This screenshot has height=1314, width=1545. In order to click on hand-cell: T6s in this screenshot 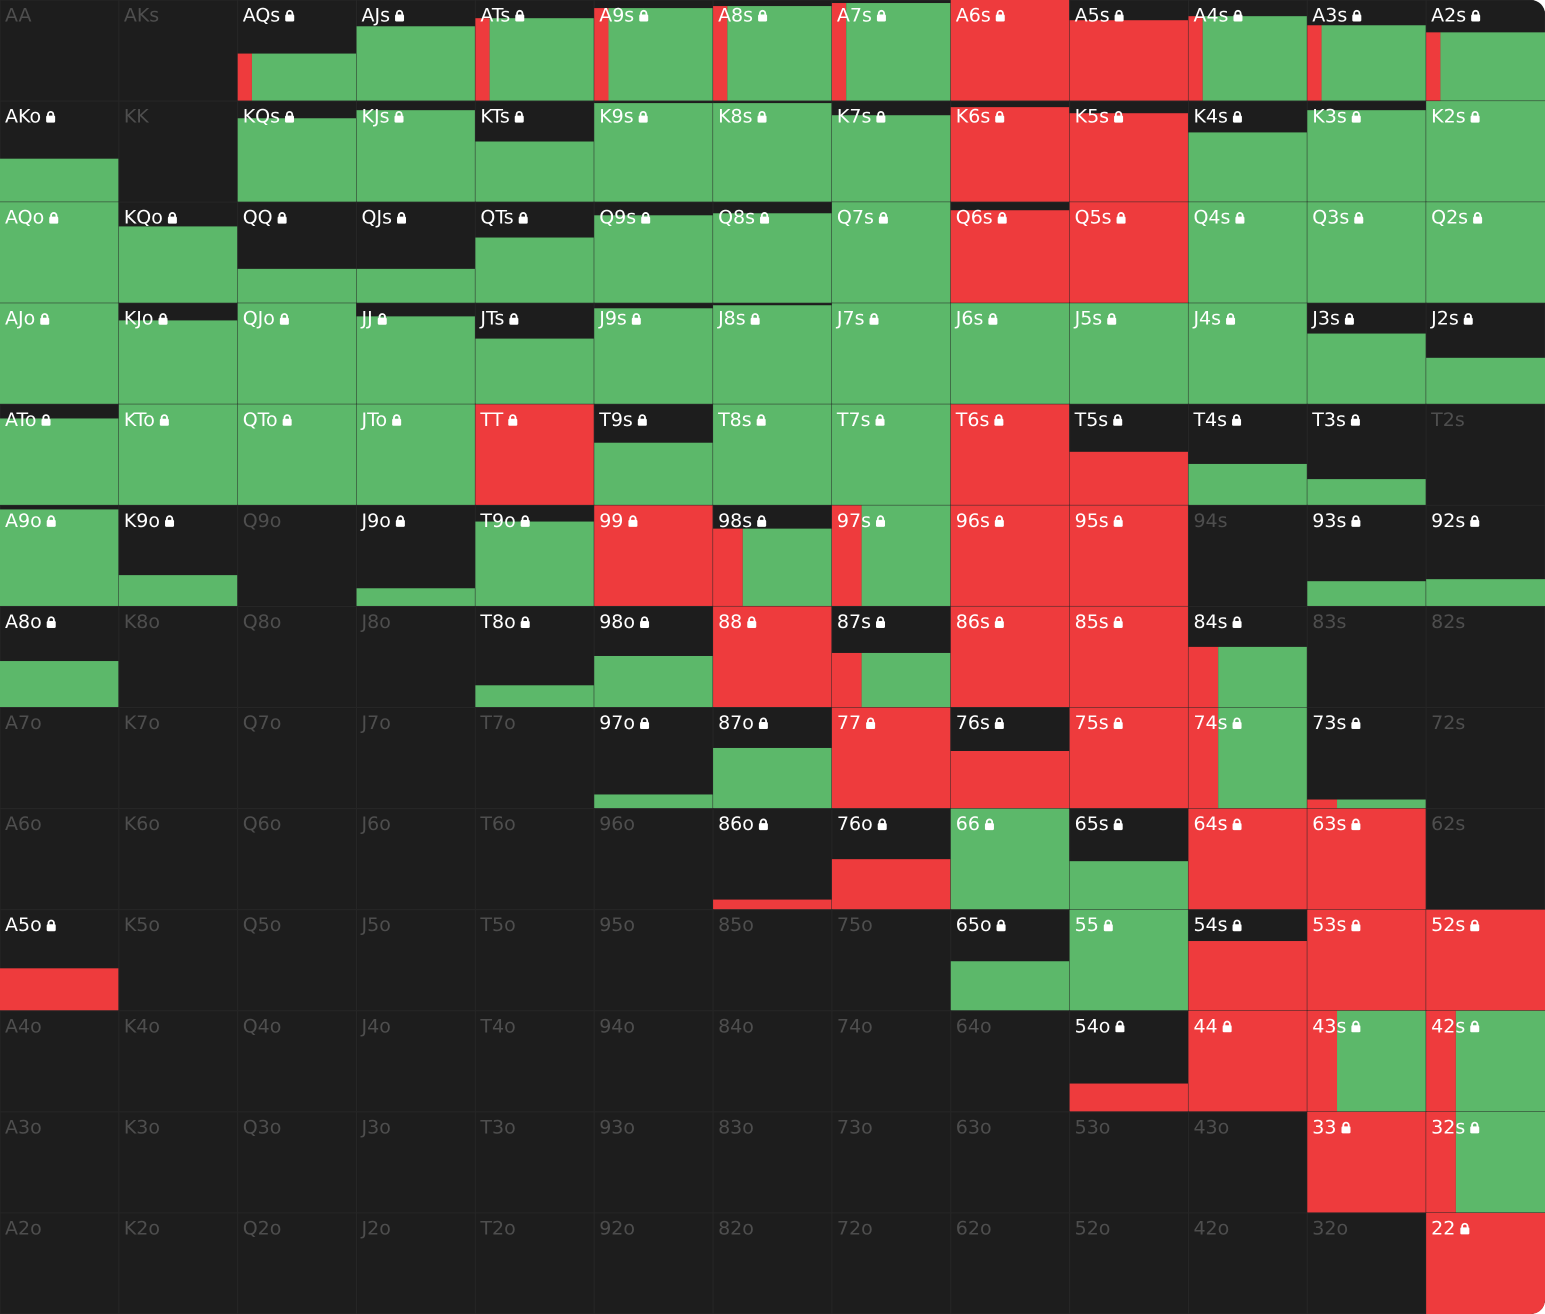, I will do `click(1010, 454)`.